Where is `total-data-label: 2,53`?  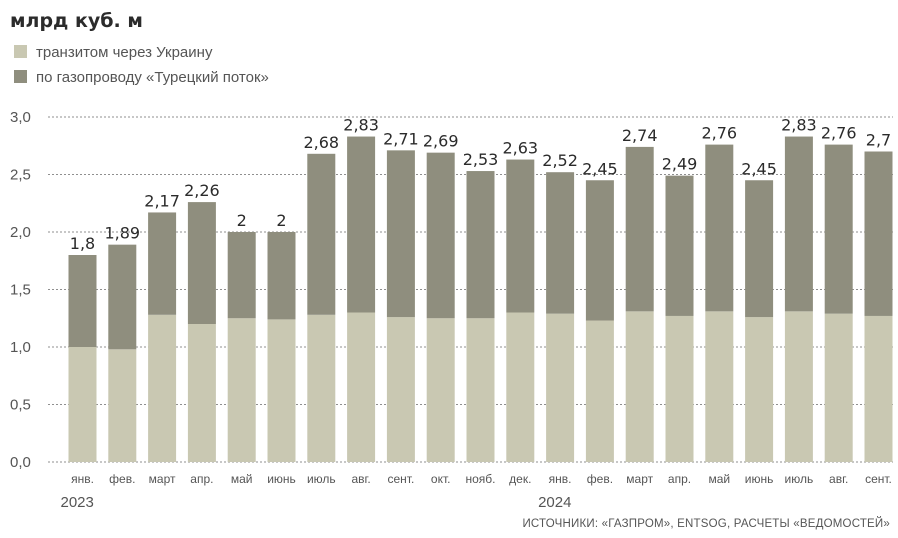 total-data-label: 2,53 is located at coordinates (481, 159).